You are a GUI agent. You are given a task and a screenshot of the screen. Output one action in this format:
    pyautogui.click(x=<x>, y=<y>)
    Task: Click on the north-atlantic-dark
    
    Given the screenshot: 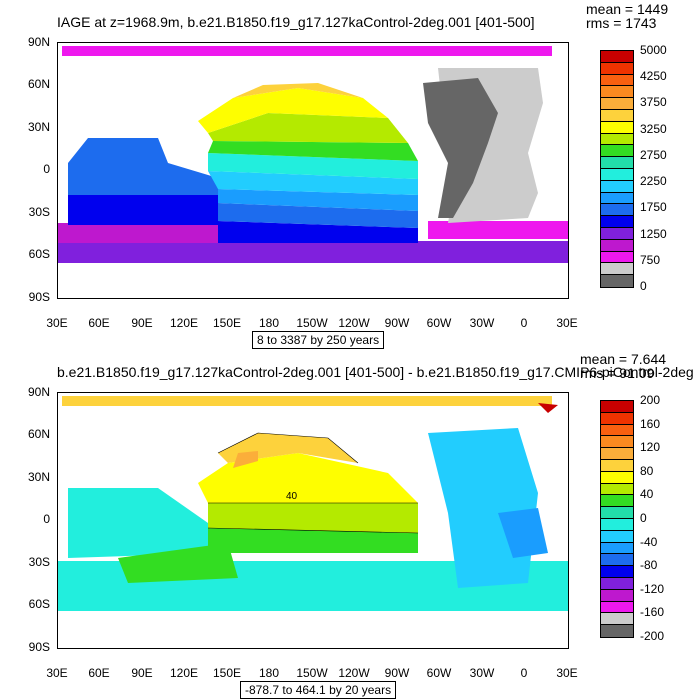 What is the action you would take?
    pyautogui.click(x=460, y=148)
    